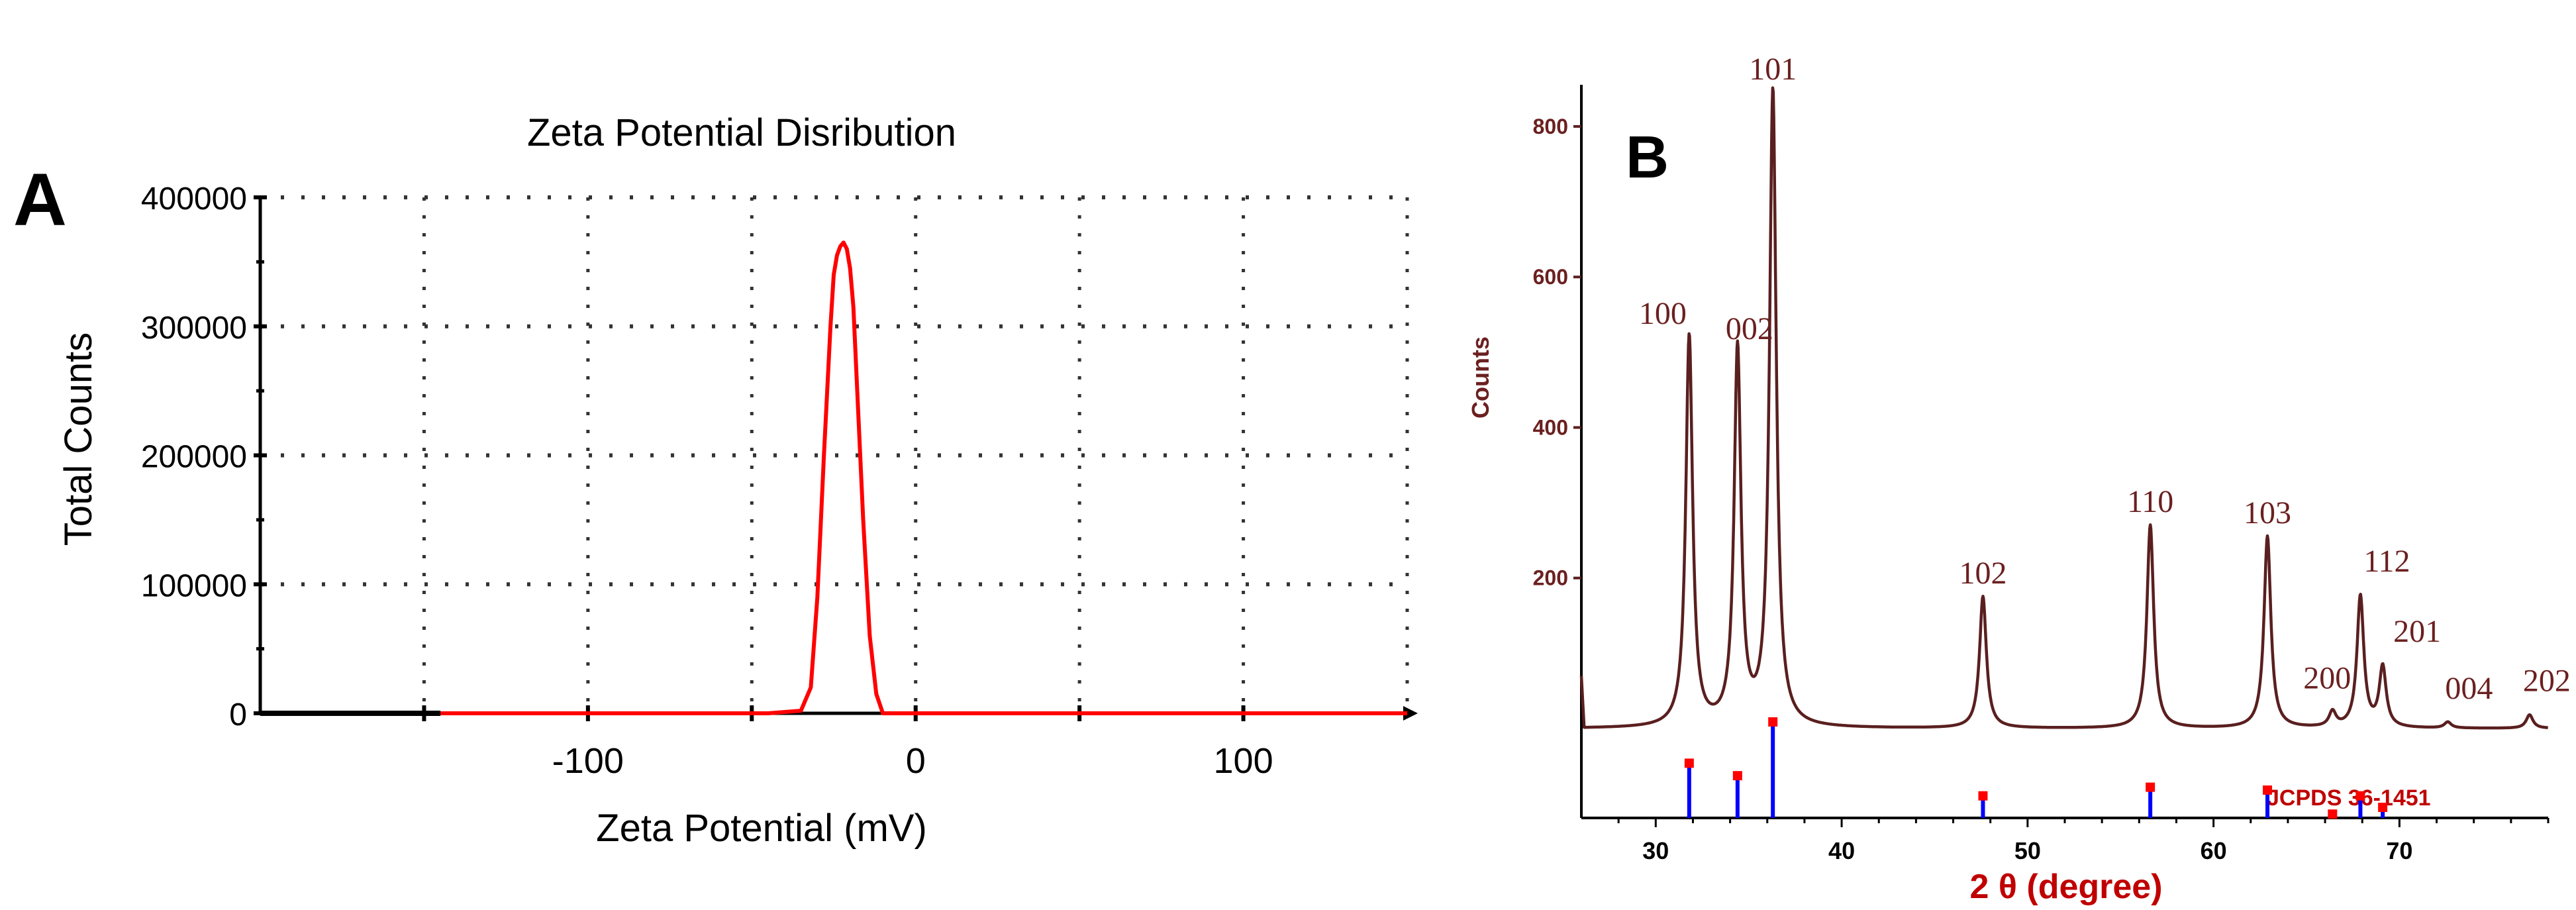  Describe the element at coordinates (2327, 677) in the screenshot. I see `xrd-peak-label: 200` at that location.